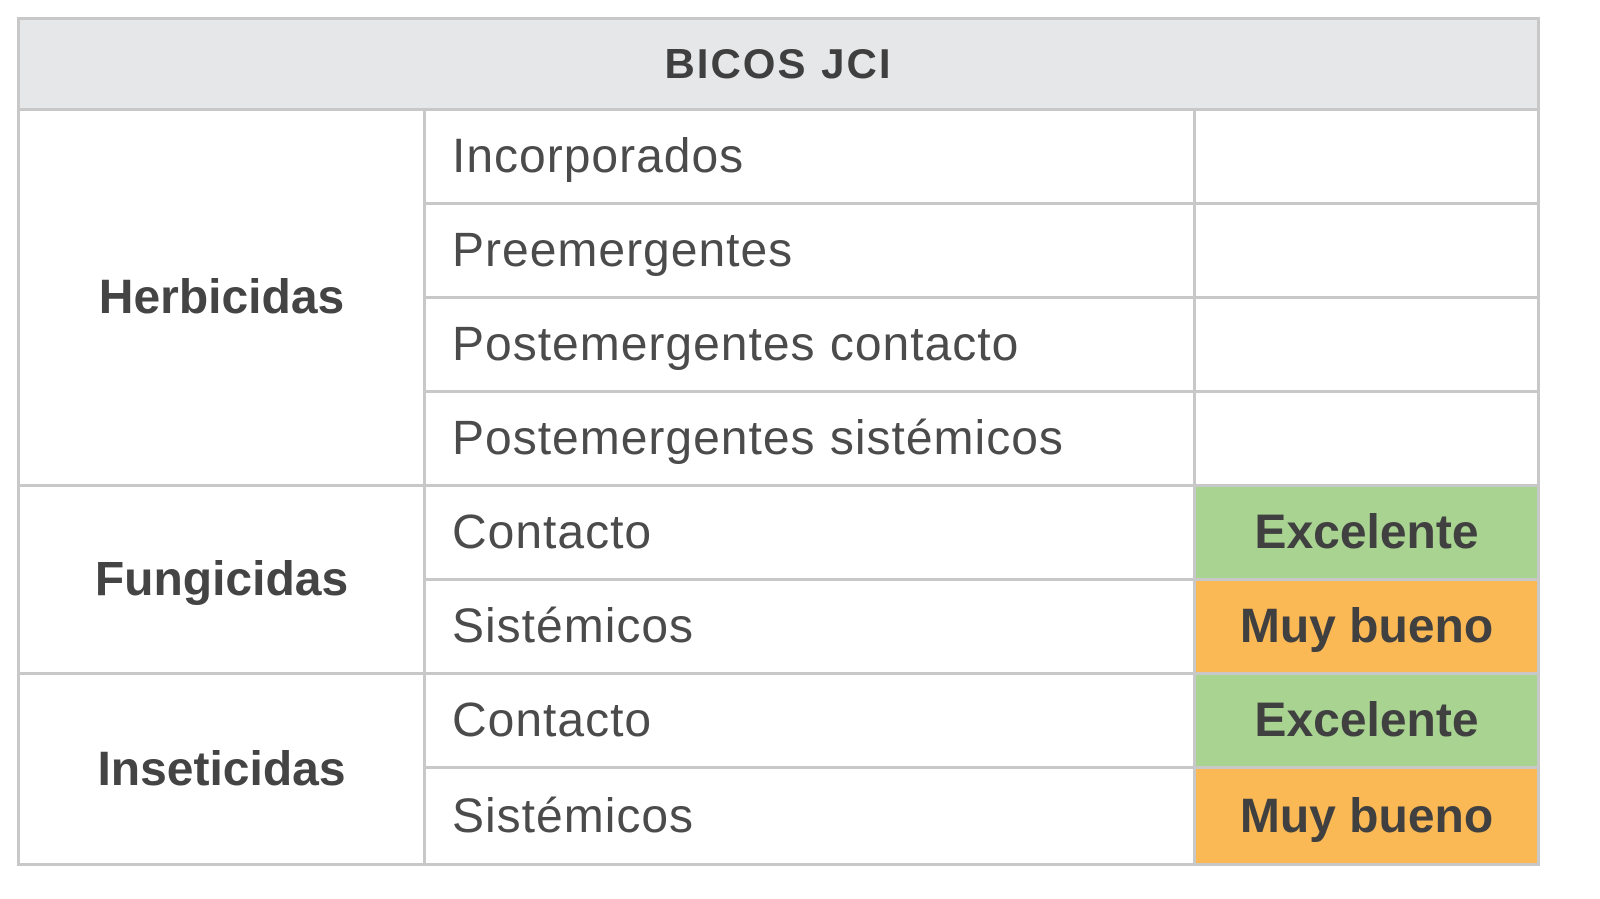 This screenshot has height=899, width=1600. What do you see at coordinates (811, 158) in the screenshot?
I see `row-item-label: Incorporados` at bounding box center [811, 158].